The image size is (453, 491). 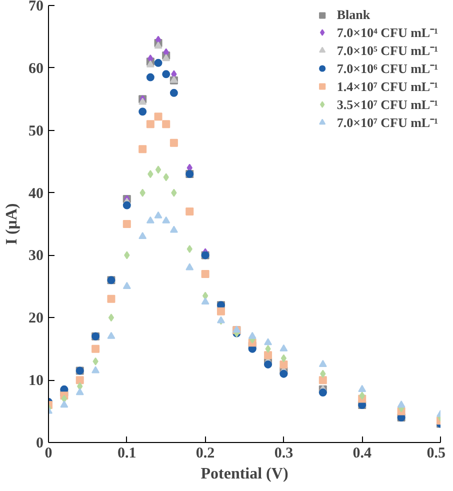 I want to click on y-tick-label: 50, so click(x=36, y=131).